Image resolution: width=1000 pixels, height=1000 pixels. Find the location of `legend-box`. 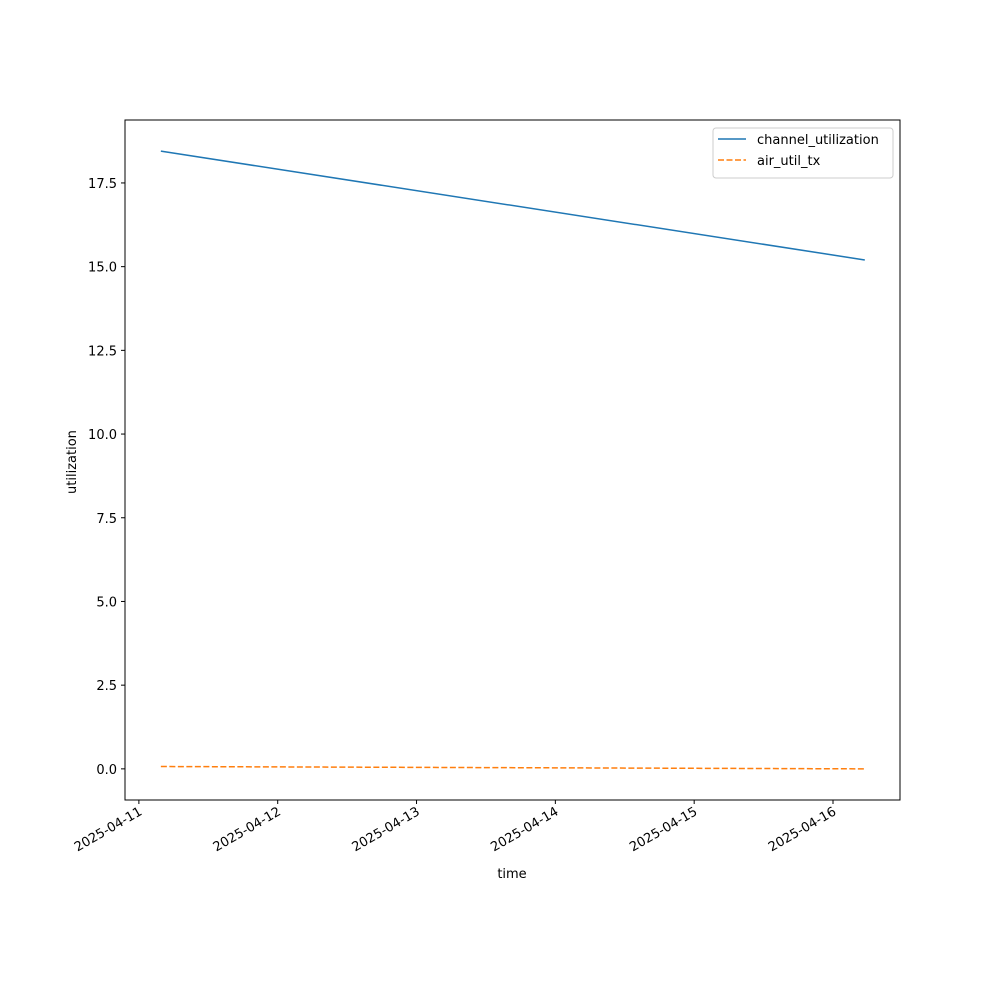

legend-box is located at coordinates (803, 153).